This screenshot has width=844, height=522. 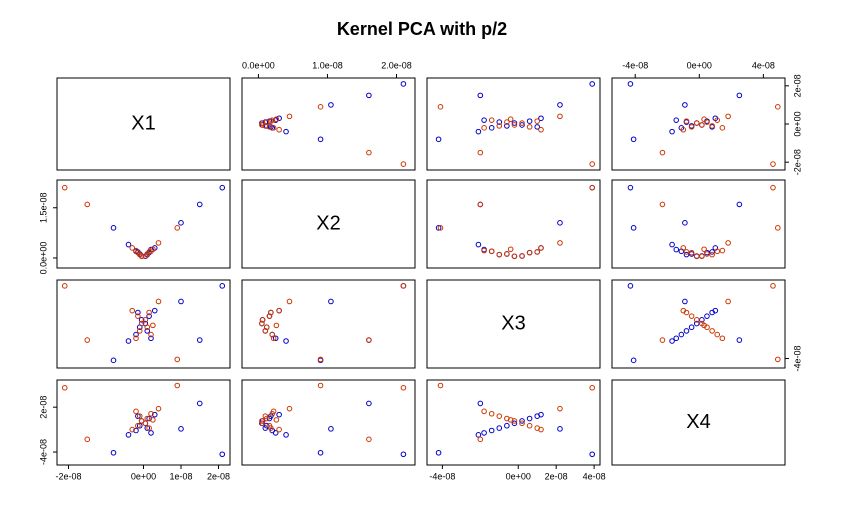 What do you see at coordinates (43, 208) in the screenshot?
I see `y-tick-label: 1.5e-08` at bounding box center [43, 208].